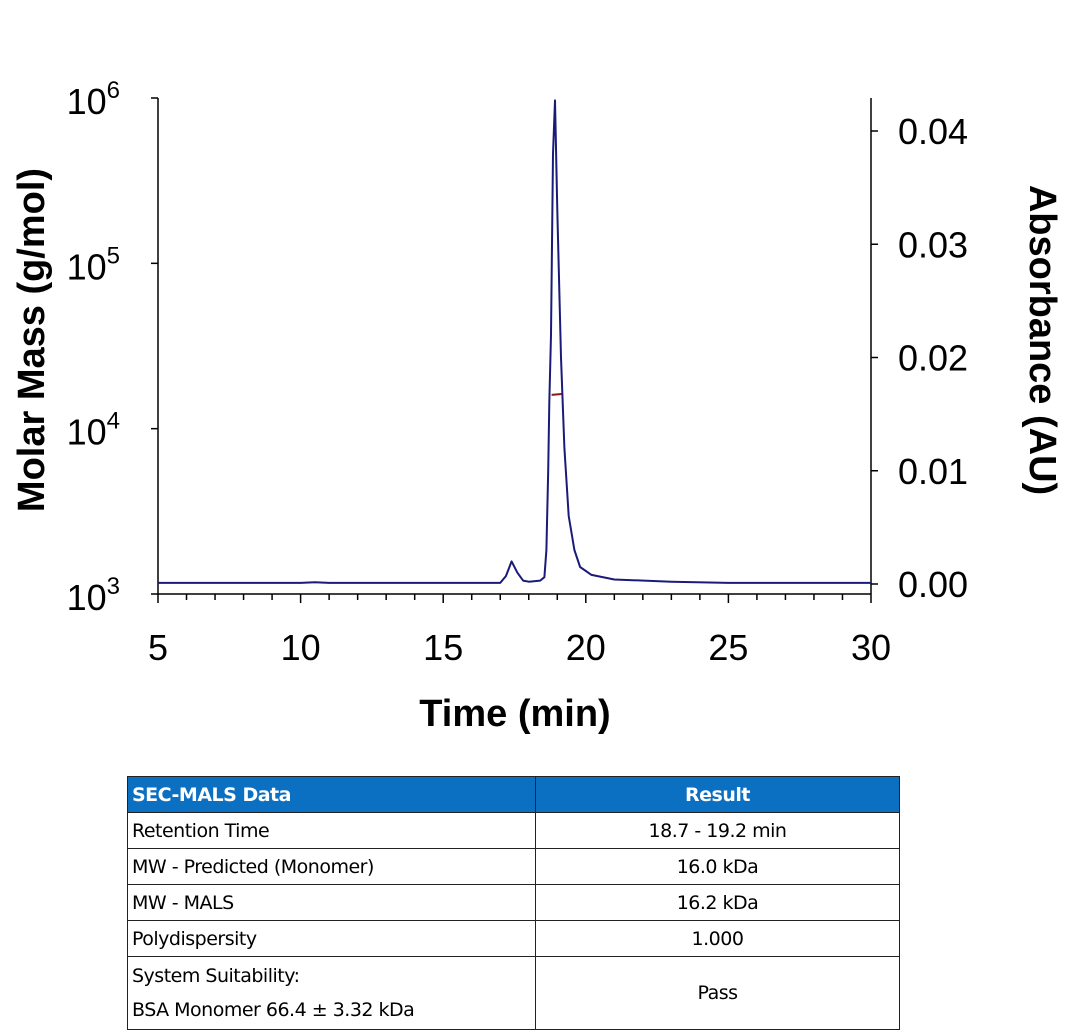 Image resolution: width=1069 pixels, height=1036 pixels. What do you see at coordinates (1042, 340) in the screenshot?
I see `y2-axis-label: Absorbance (AU)` at bounding box center [1042, 340].